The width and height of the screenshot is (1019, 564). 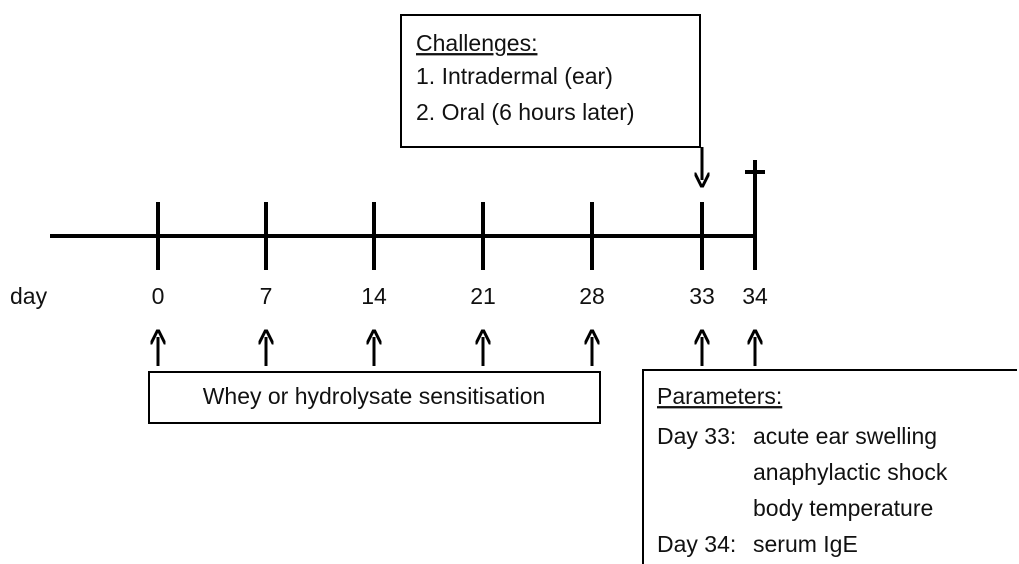 I want to click on parameter-day: Day 33:, so click(x=696, y=436).